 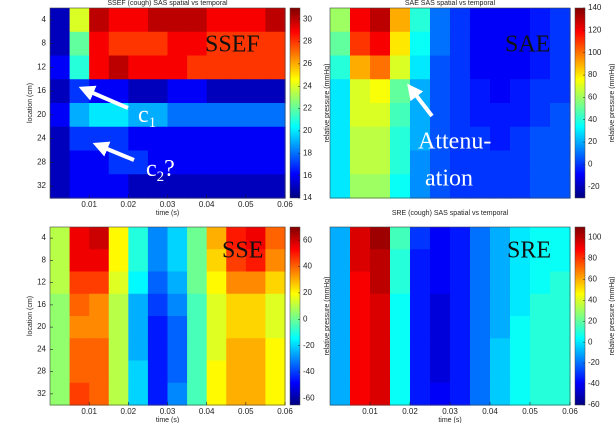 I want to click on annotation-subscript: 1, so click(x=153, y=123).